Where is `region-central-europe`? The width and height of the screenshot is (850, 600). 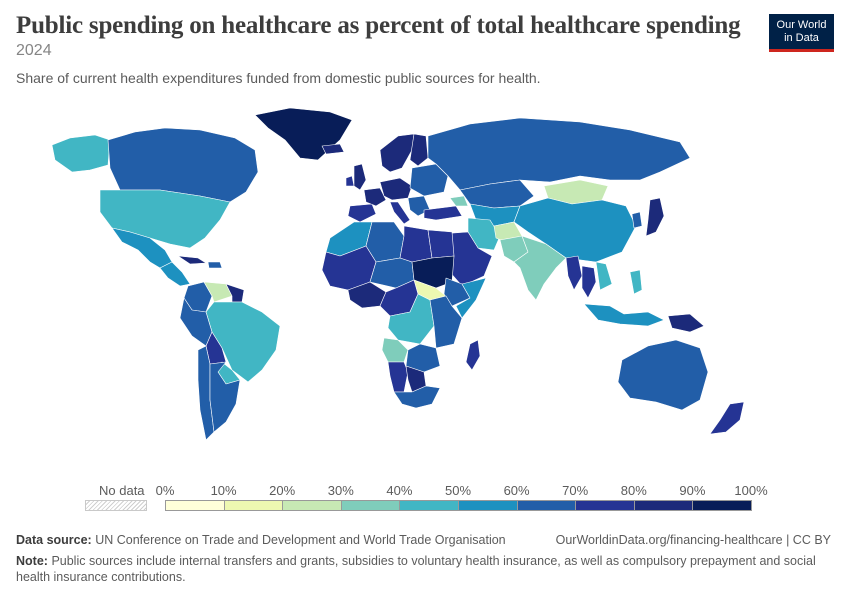 region-central-europe is located at coordinates (396, 189).